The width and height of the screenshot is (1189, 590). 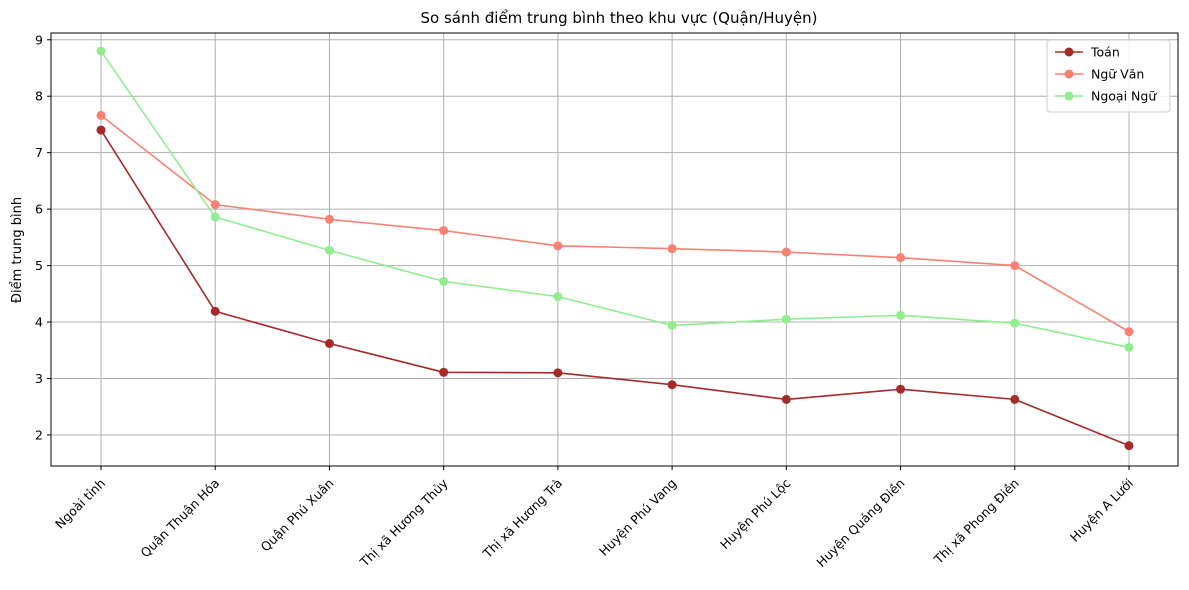 What do you see at coordinates (39, 265) in the screenshot?
I see `y-tick-label: 5` at bounding box center [39, 265].